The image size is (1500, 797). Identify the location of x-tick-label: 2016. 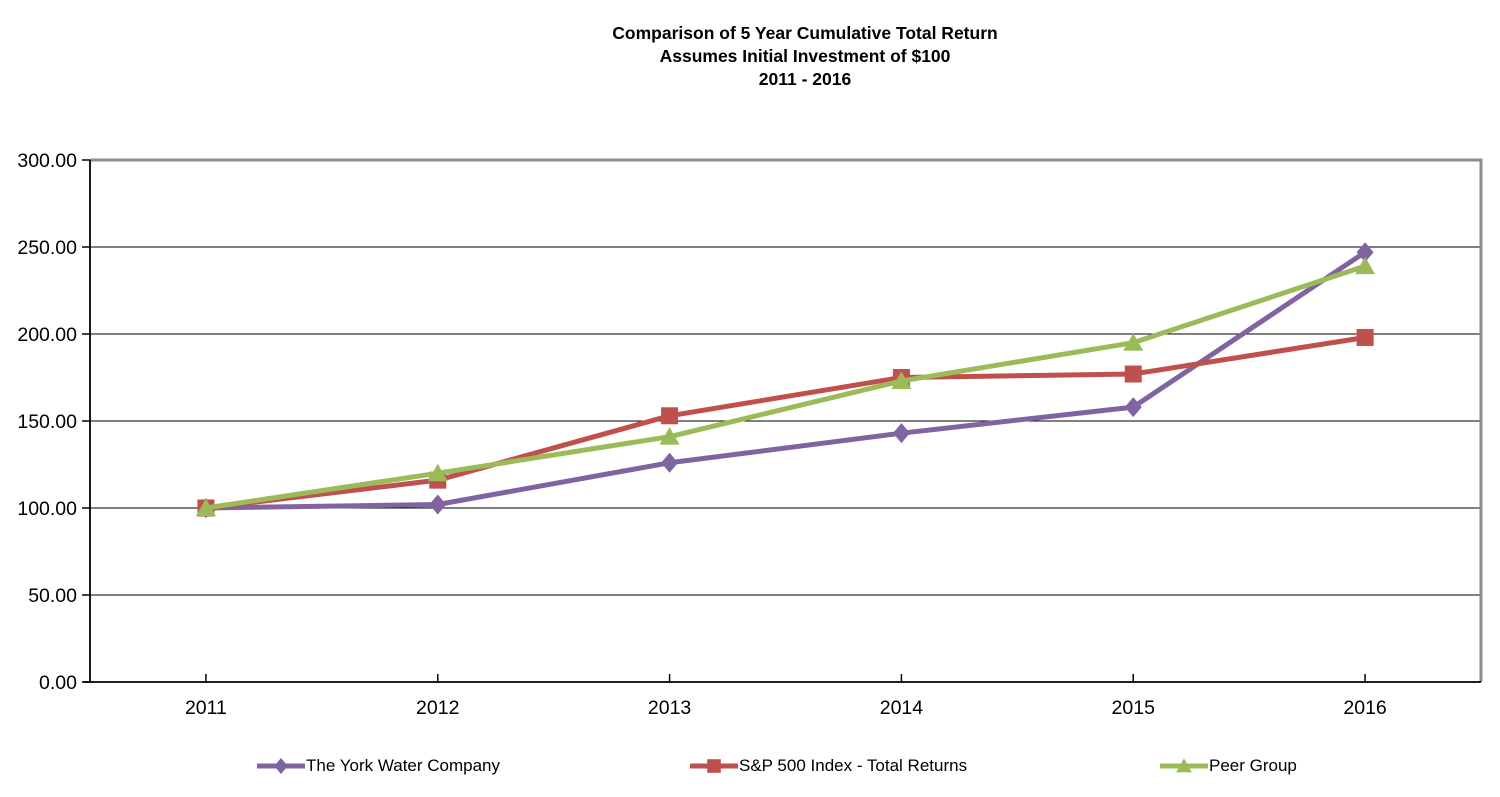
(1364, 708).